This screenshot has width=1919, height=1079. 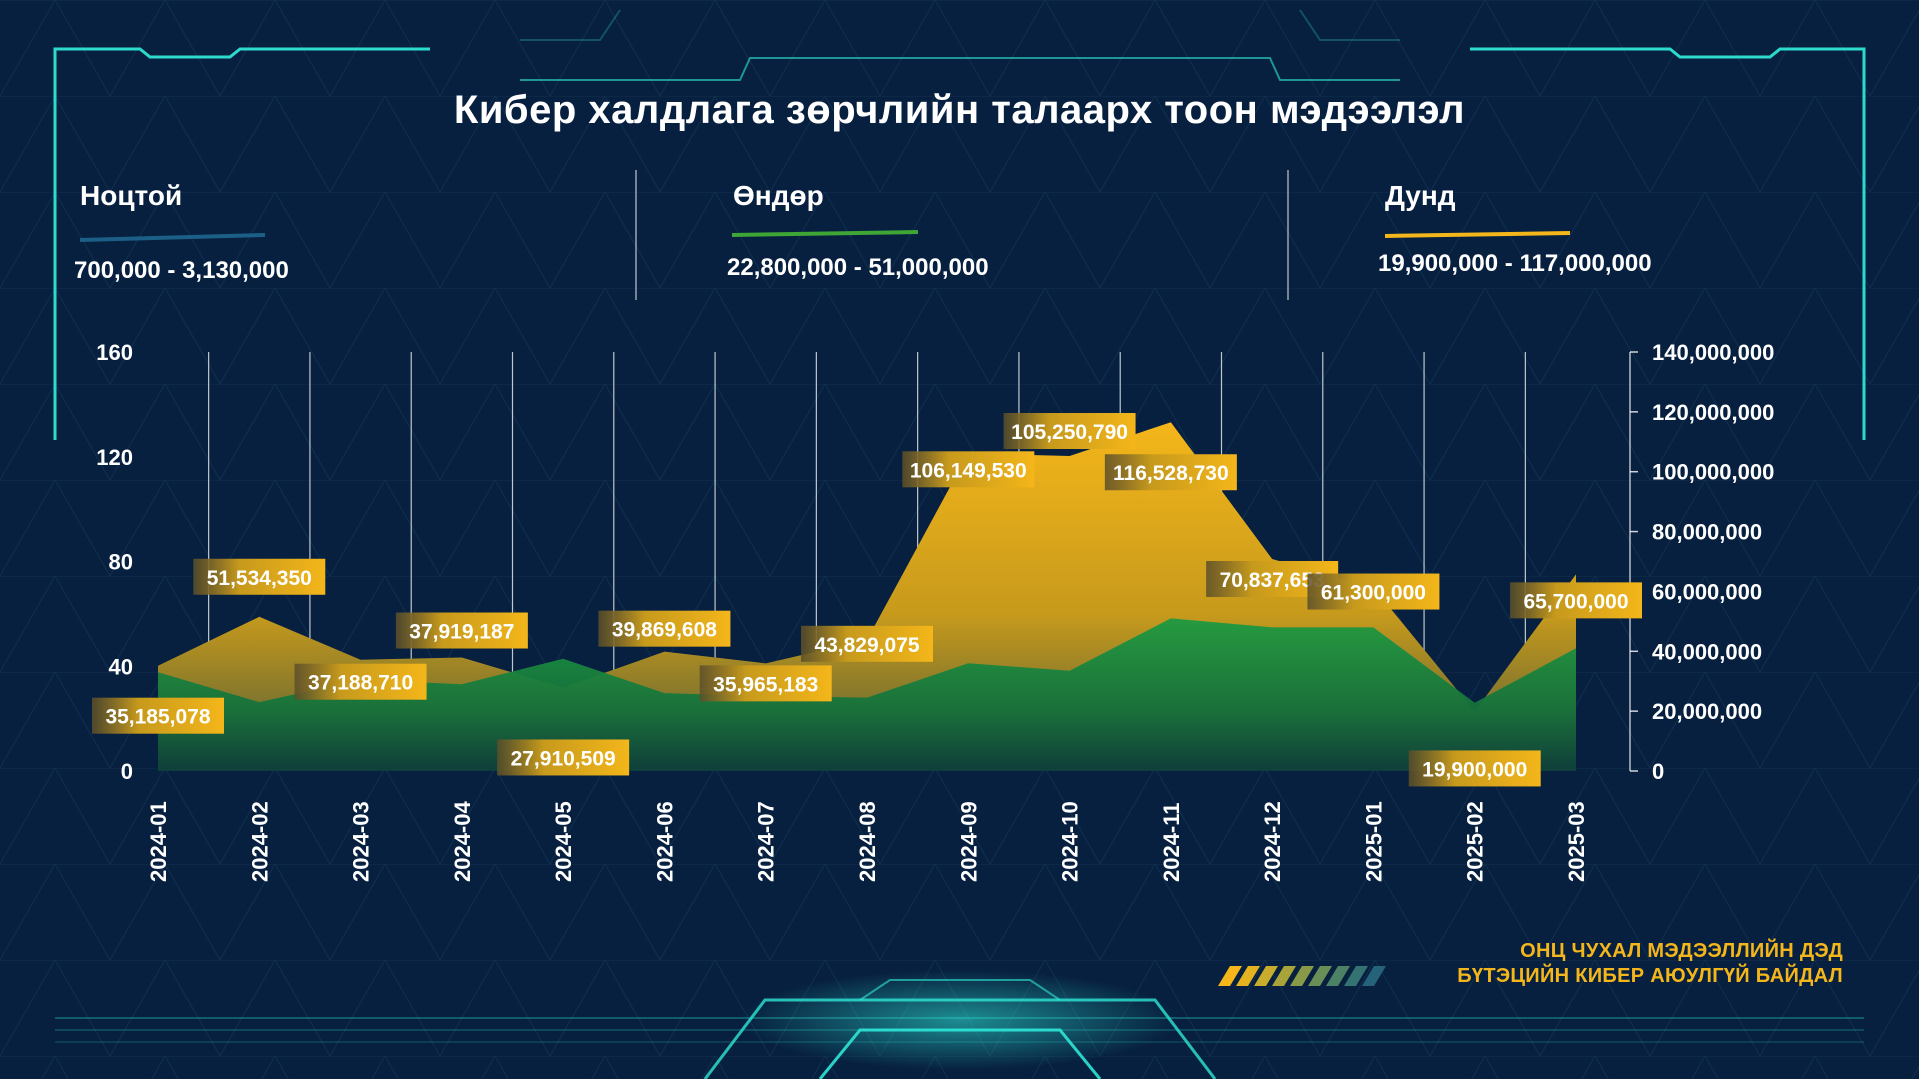 I want to click on data-label: 70,837,653, so click(x=1272, y=580).